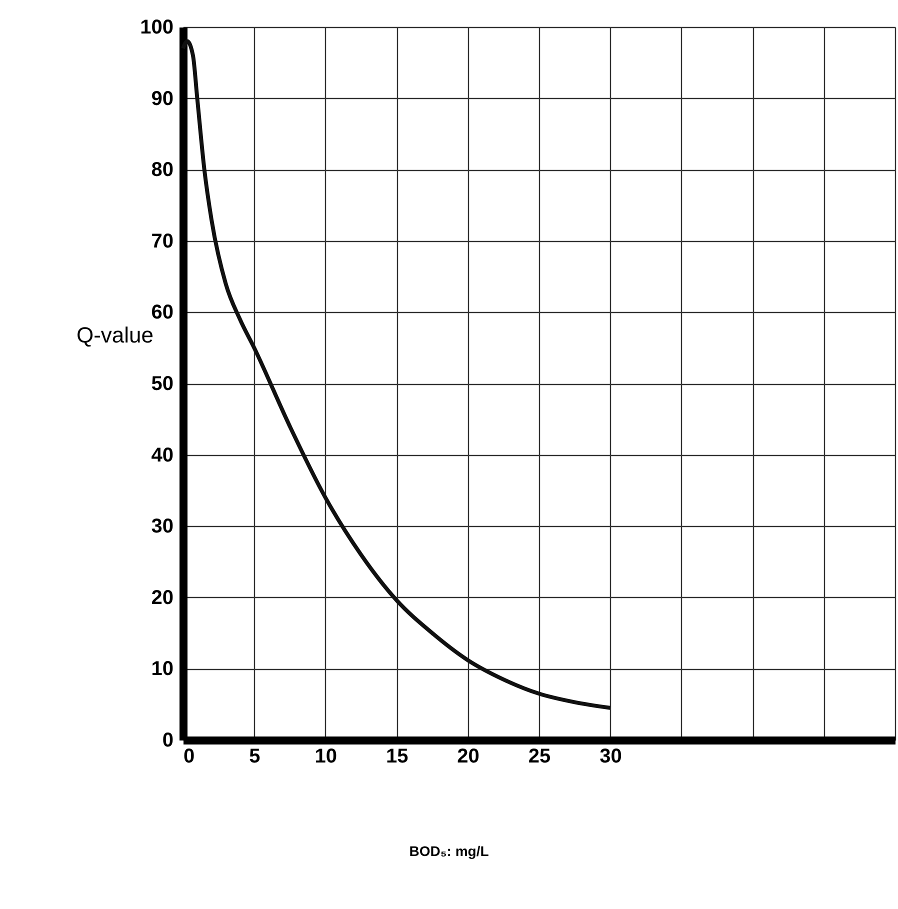 The image size is (898, 909). I want to click on y-tick-label: 90, so click(162, 99).